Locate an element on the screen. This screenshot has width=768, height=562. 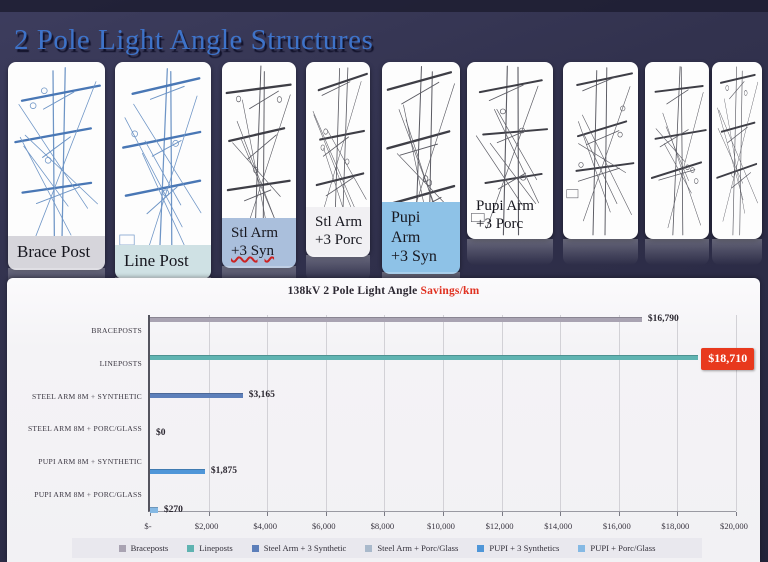
structure-label-stl-arm-3-porc: Stl Arm +3 Porc is located at coordinates (338, 232).